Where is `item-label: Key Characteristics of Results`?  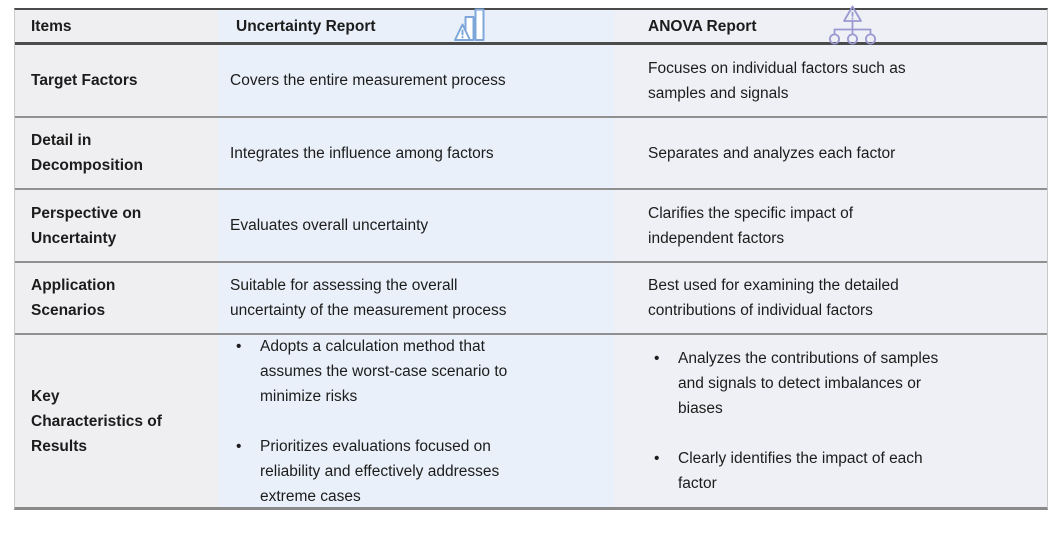 item-label: Key Characteristics of Results is located at coordinates (96, 421).